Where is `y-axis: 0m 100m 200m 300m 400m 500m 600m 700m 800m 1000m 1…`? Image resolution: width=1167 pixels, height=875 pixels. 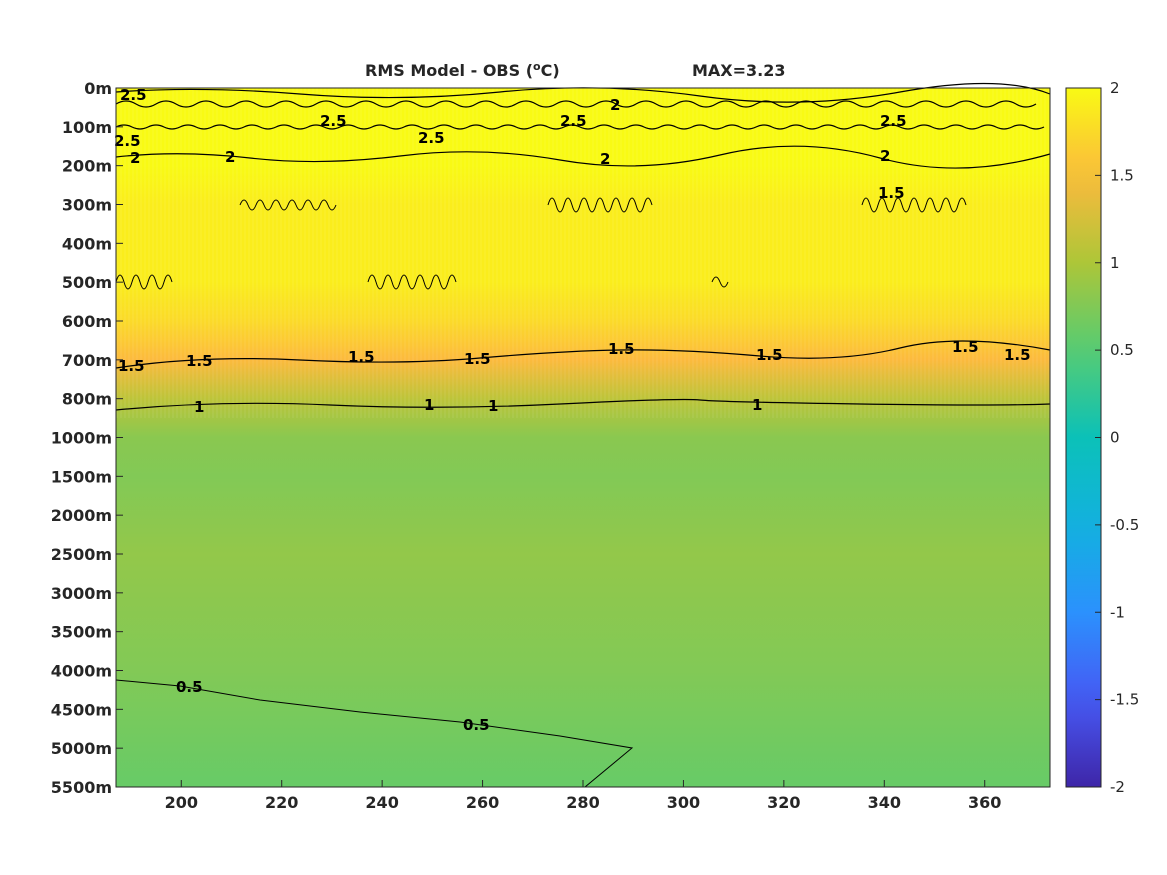
y-axis: 0m 100m 200m 300m 400m 500m 600m 700m 800m 1000m 1… is located at coordinates (87, 438).